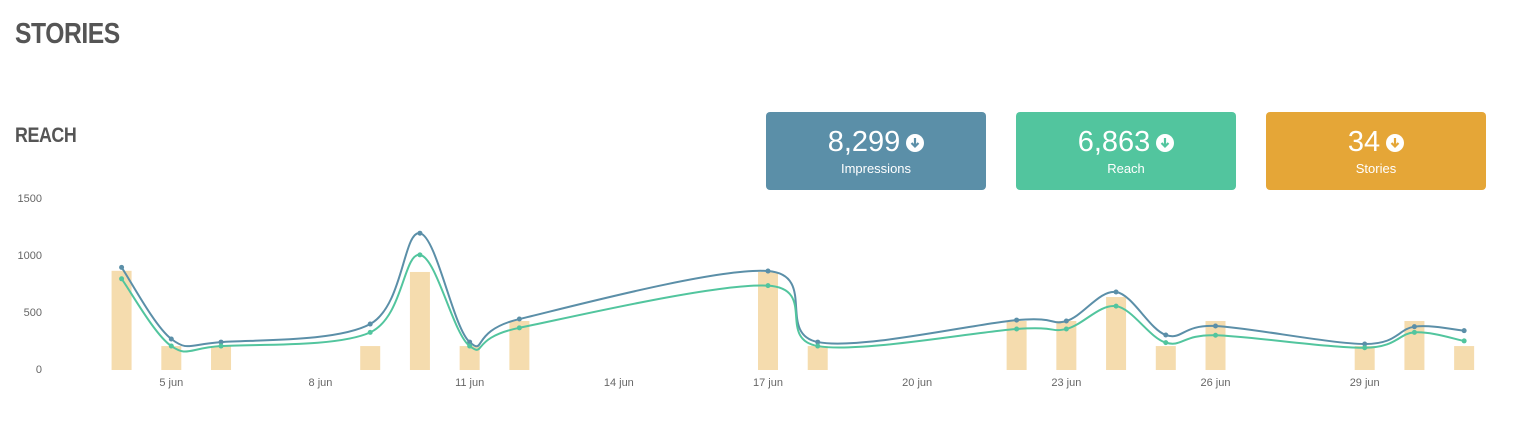 This screenshot has width=1528, height=440. What do you see at coordinates (30, 256) in the screenshot?
I see `y-tick-label: 1000` at bounding box center [30, 256].